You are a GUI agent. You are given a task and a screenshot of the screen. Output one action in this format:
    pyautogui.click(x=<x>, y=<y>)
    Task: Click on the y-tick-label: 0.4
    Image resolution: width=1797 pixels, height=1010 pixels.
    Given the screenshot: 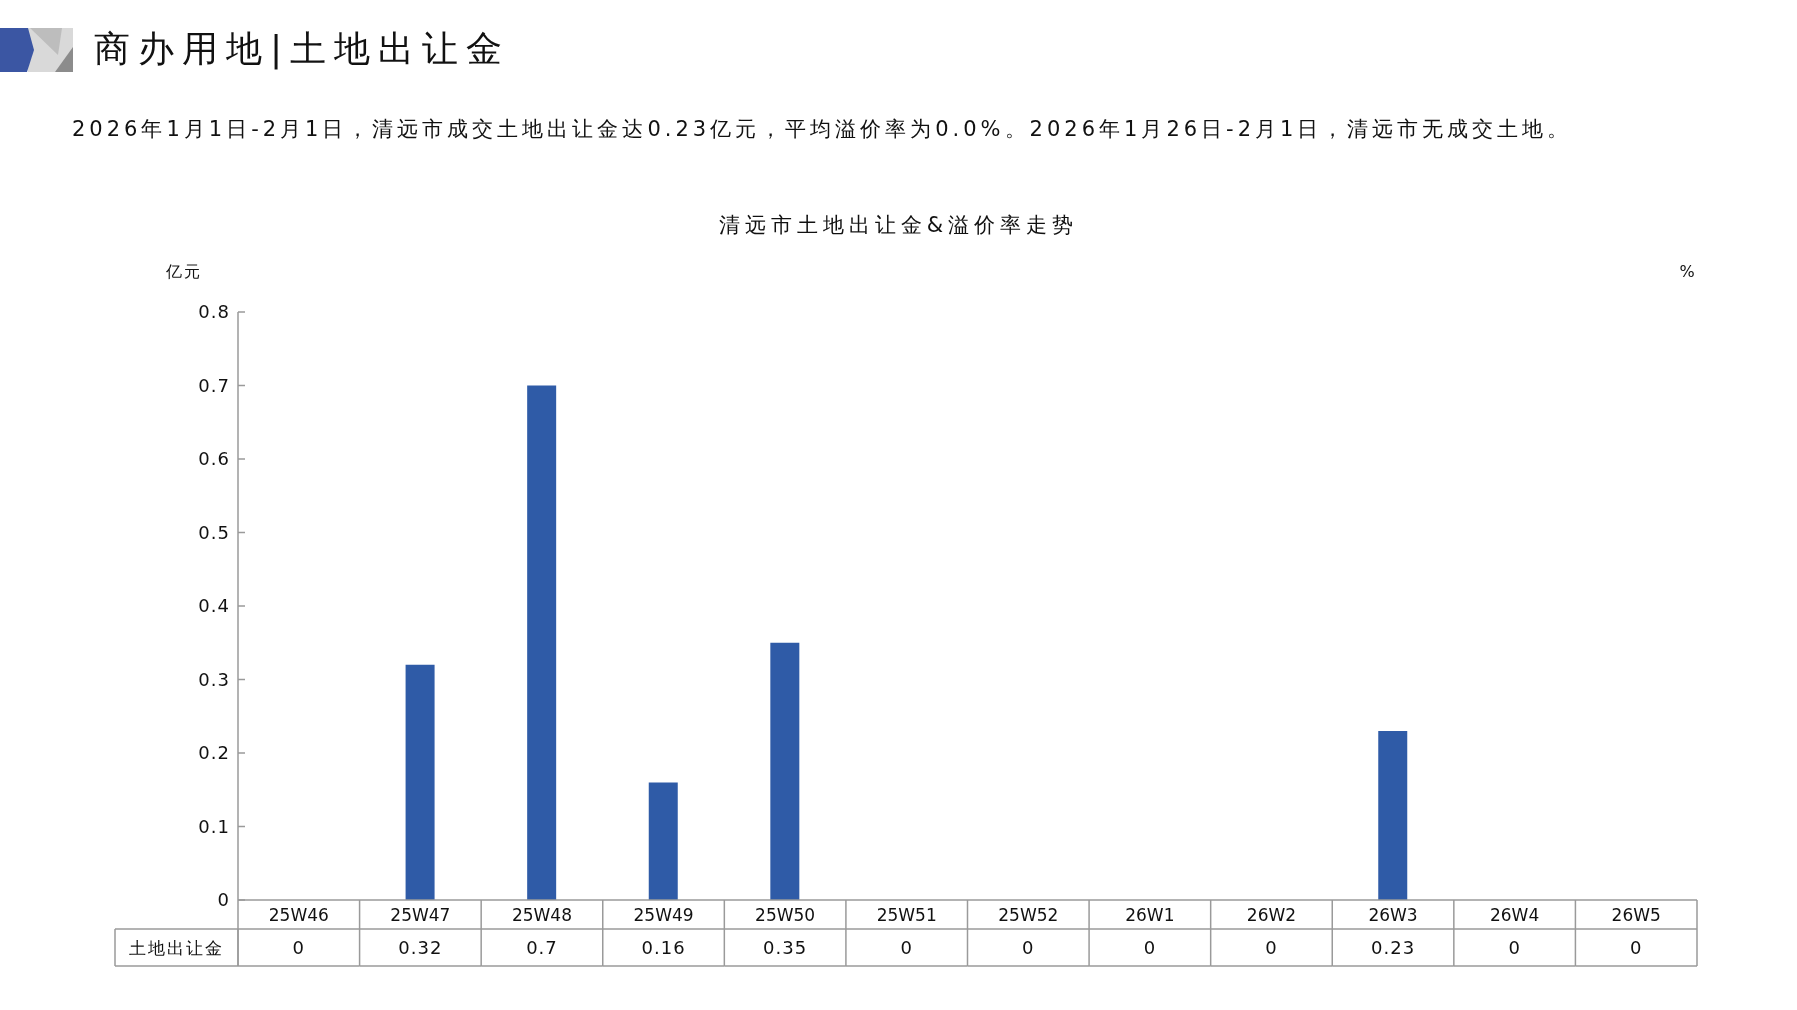 What is the action you would take?
    pyautogui.click(x=214, y=606)
    